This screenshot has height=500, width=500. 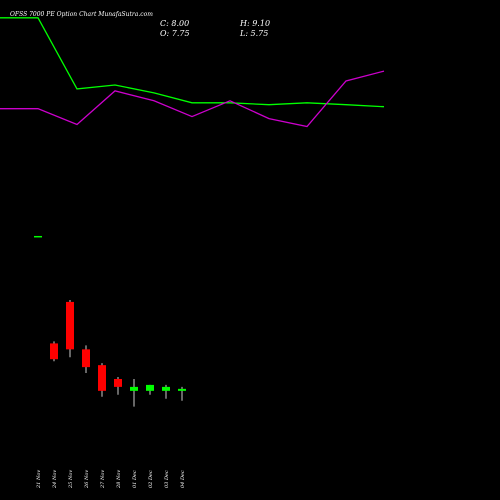 I want to click on open-value: O: 7.75, so click(x=175, y=33).